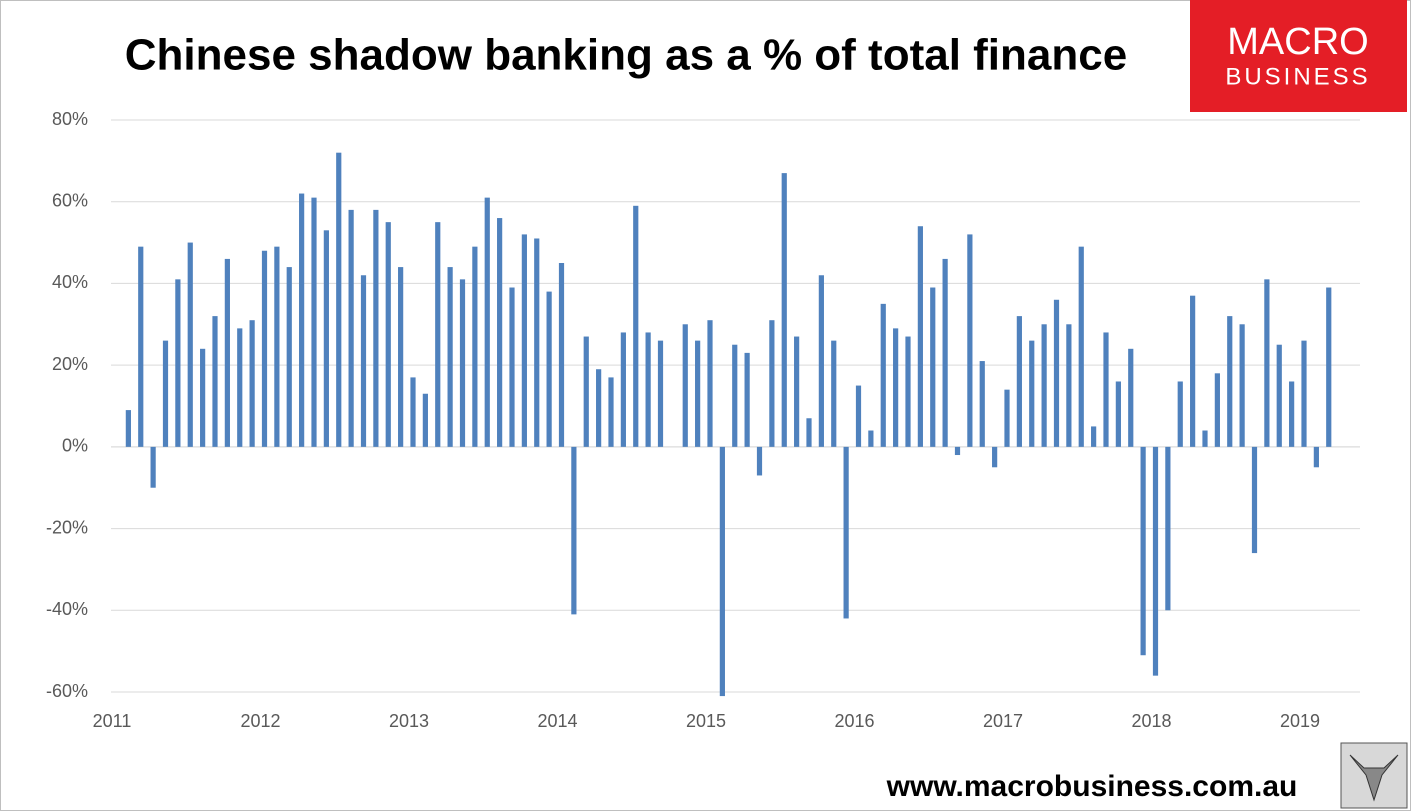 The height and width of the screenshot is (811, 1411). What do you see at coordinates (1151, 721) in the screenshot?
I see `x-tick-label: 2018` at bounding box center [1151, 721].